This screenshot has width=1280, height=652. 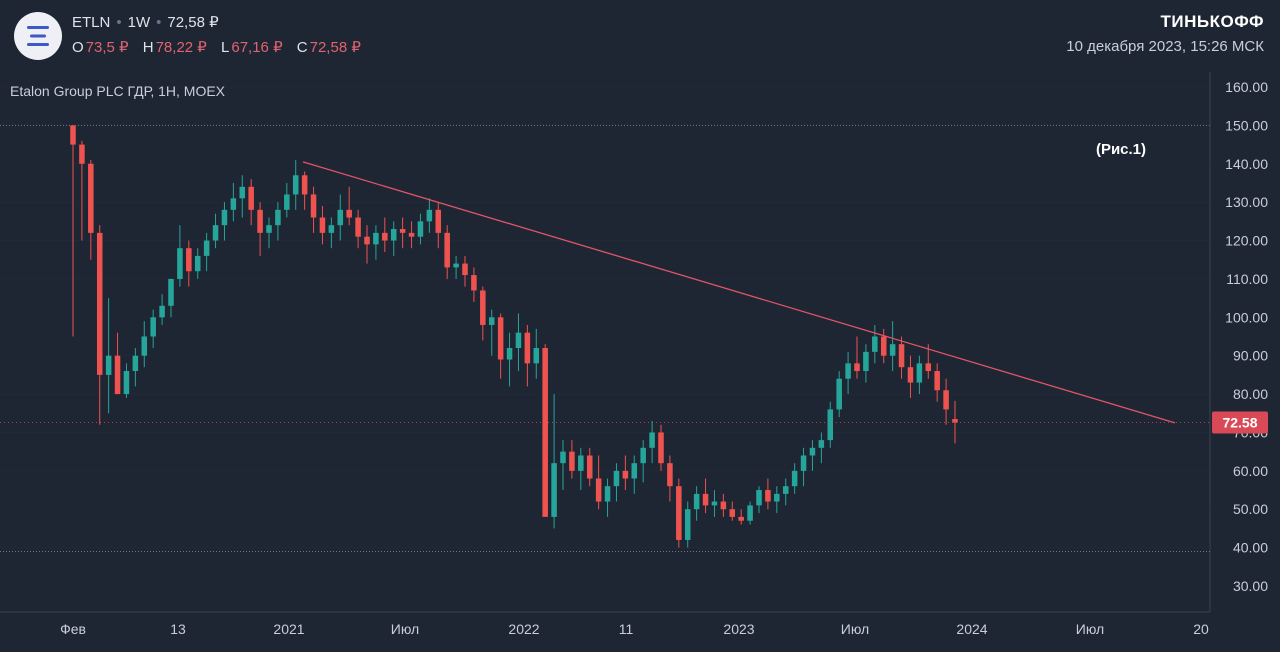 What do you see at coordinates (738, 629) in the screenshot?
I see `x-tick-label: 2023` at bounding box center [738, 629].